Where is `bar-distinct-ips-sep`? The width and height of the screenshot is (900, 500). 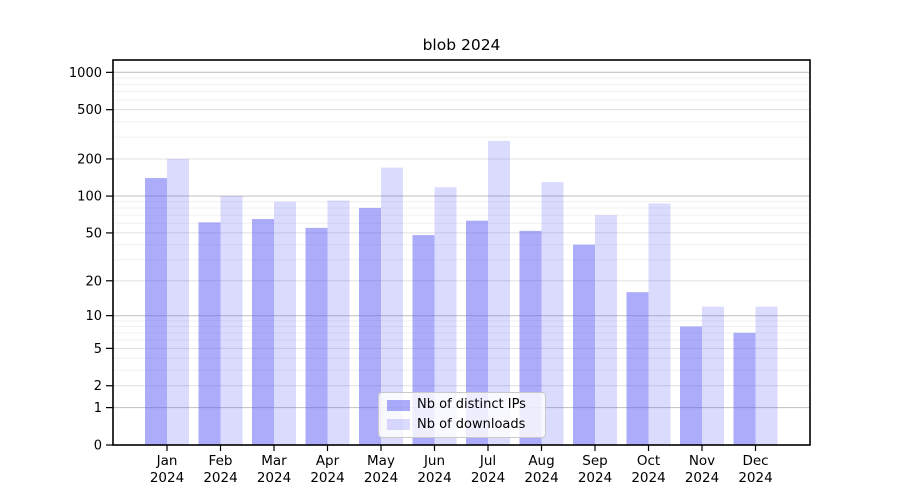 bar-distinct-ips-sep is located at coordinates (584, 344).